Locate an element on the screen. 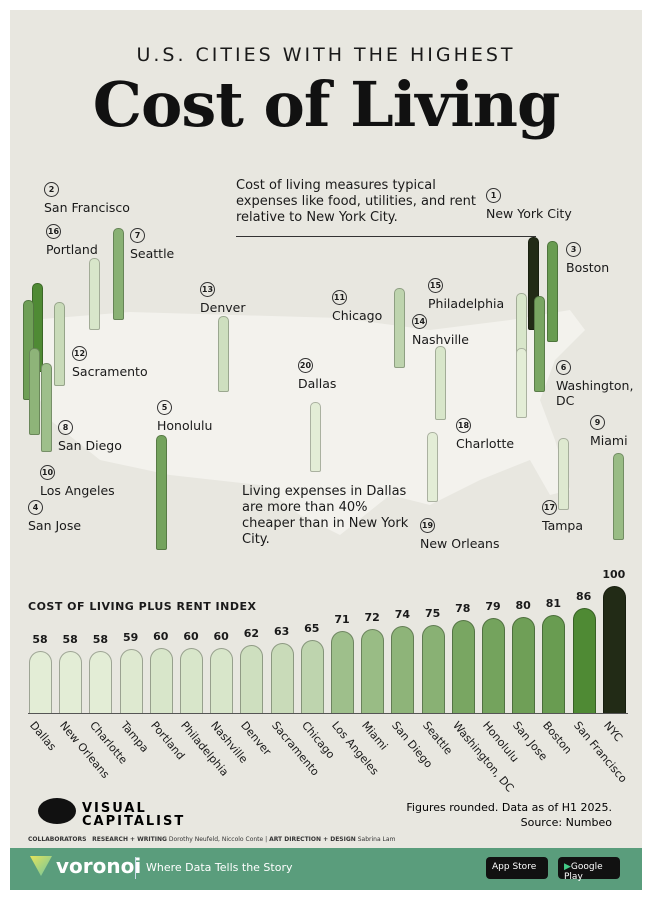  map-cylinder-dallas is located at coordinates (315, 437).